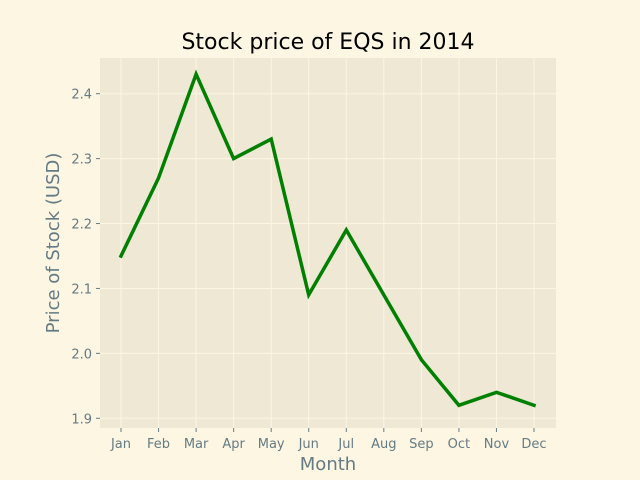 The width and height of the screenshot is (640, 480). What do you see at coordinates (120, 444) in the screenshot?
I see `x-tick-label: Jan` at bounding box center [120, 444].